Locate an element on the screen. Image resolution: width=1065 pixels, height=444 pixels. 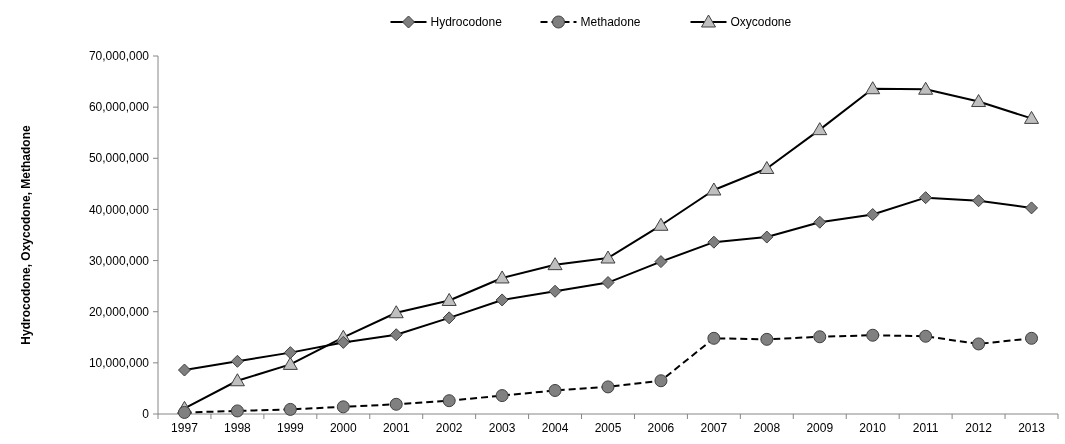
x-tick-label: 2010 is located at coordinates (873, 428).